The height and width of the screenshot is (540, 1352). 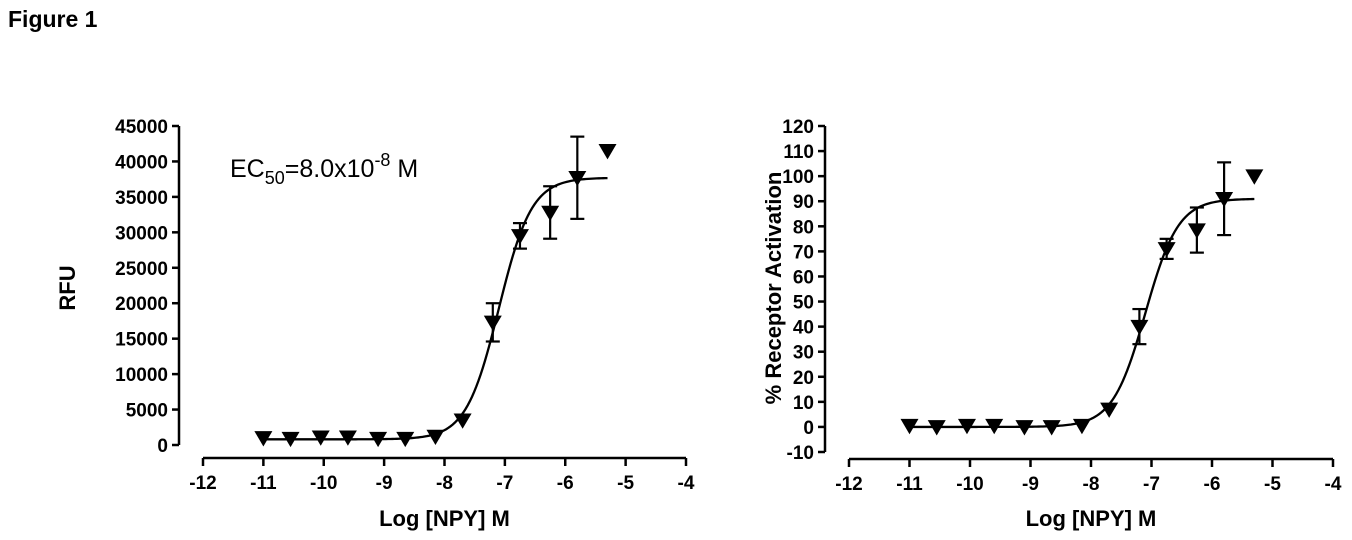 I want to click on y-tick-label: 10, so click(x=803, y=403).